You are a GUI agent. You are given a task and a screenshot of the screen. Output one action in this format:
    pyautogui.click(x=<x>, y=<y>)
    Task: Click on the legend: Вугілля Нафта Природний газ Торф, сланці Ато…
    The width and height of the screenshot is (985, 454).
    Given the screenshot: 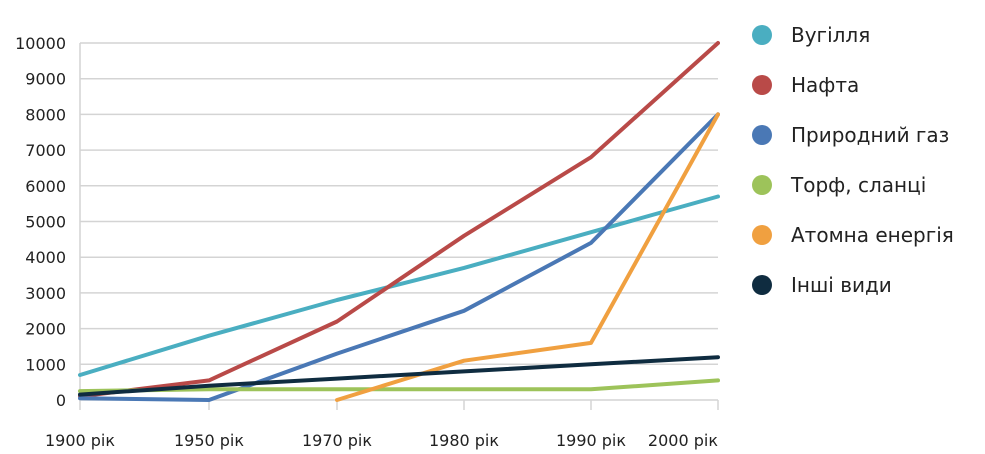 What is the action you would take?
    pyautogui.click(x=853, y=160)
    